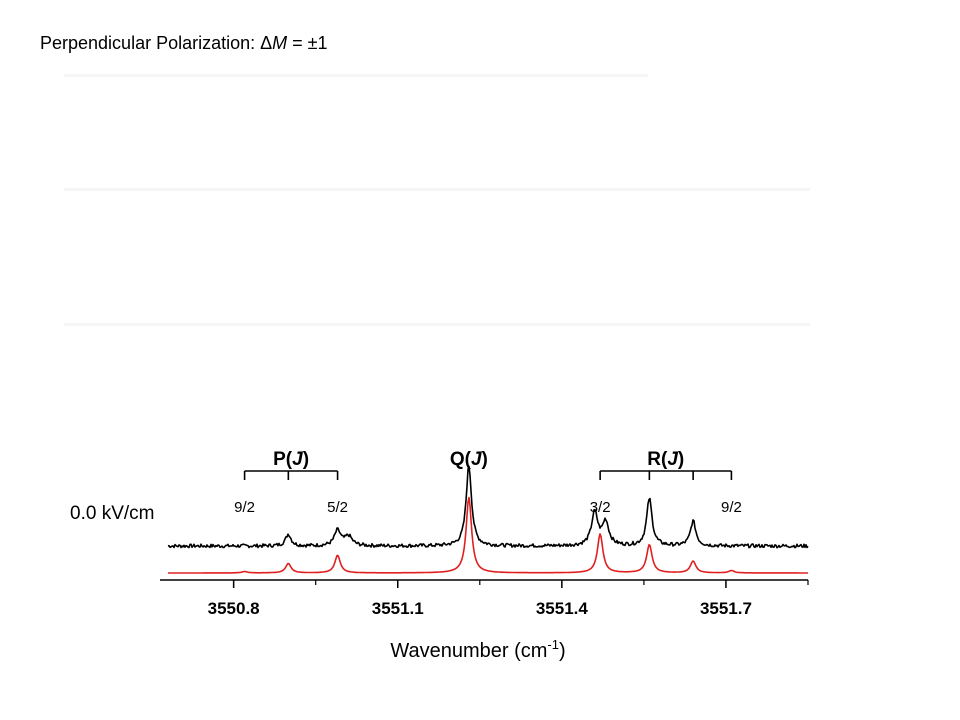 This screenshot has width=960, height=720. What do you see at coordinates (562, 608) in the screenshot?
I see `x-tick-label: 3551.4` at bounding box center [562, 608].